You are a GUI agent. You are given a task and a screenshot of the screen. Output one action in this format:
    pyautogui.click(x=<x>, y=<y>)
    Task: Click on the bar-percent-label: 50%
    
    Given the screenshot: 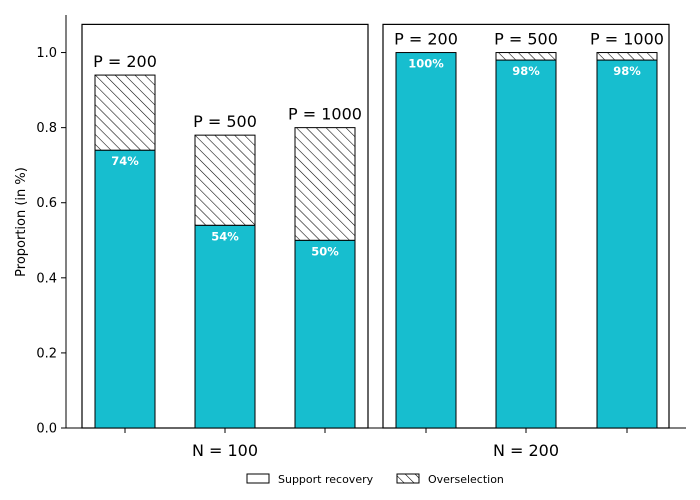 What is the action you would take?
    pyautogui.click(x=325, y=251)
    